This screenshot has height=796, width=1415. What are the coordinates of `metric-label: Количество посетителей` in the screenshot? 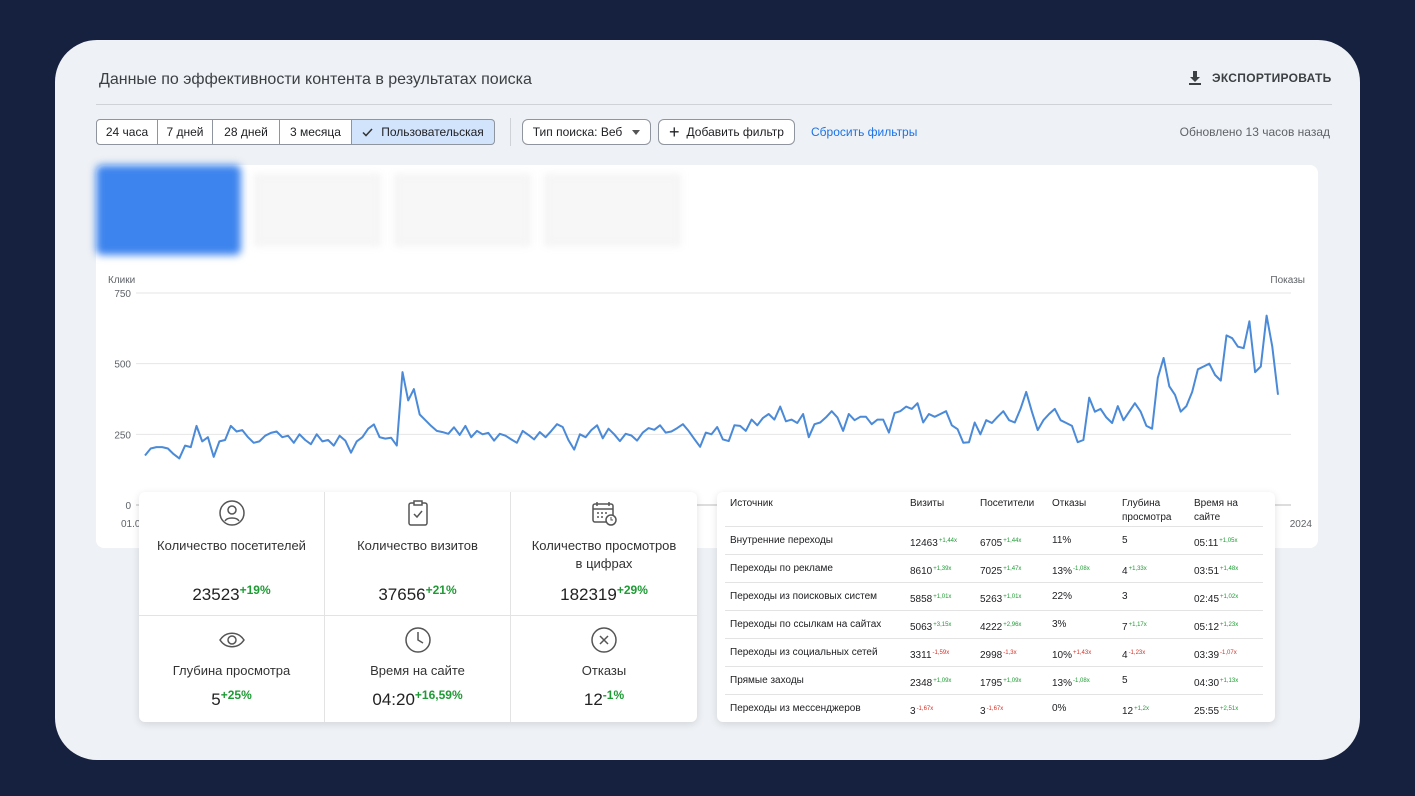 It's located at (232, 556).